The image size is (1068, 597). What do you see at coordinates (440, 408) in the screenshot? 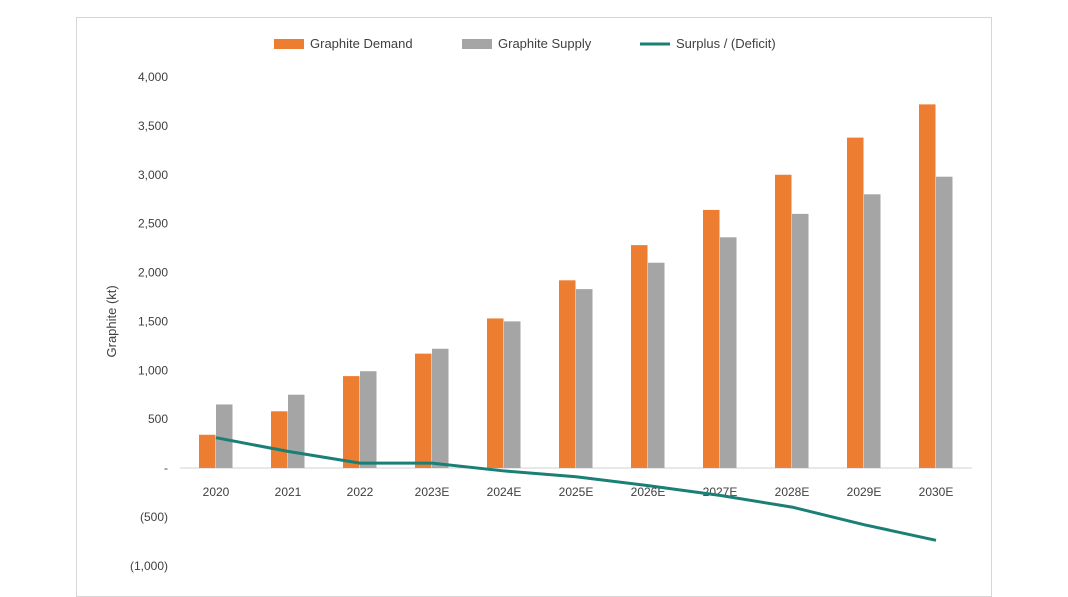
I see `bar-graphite-supply-2023e` at bounding box center [440, 408].